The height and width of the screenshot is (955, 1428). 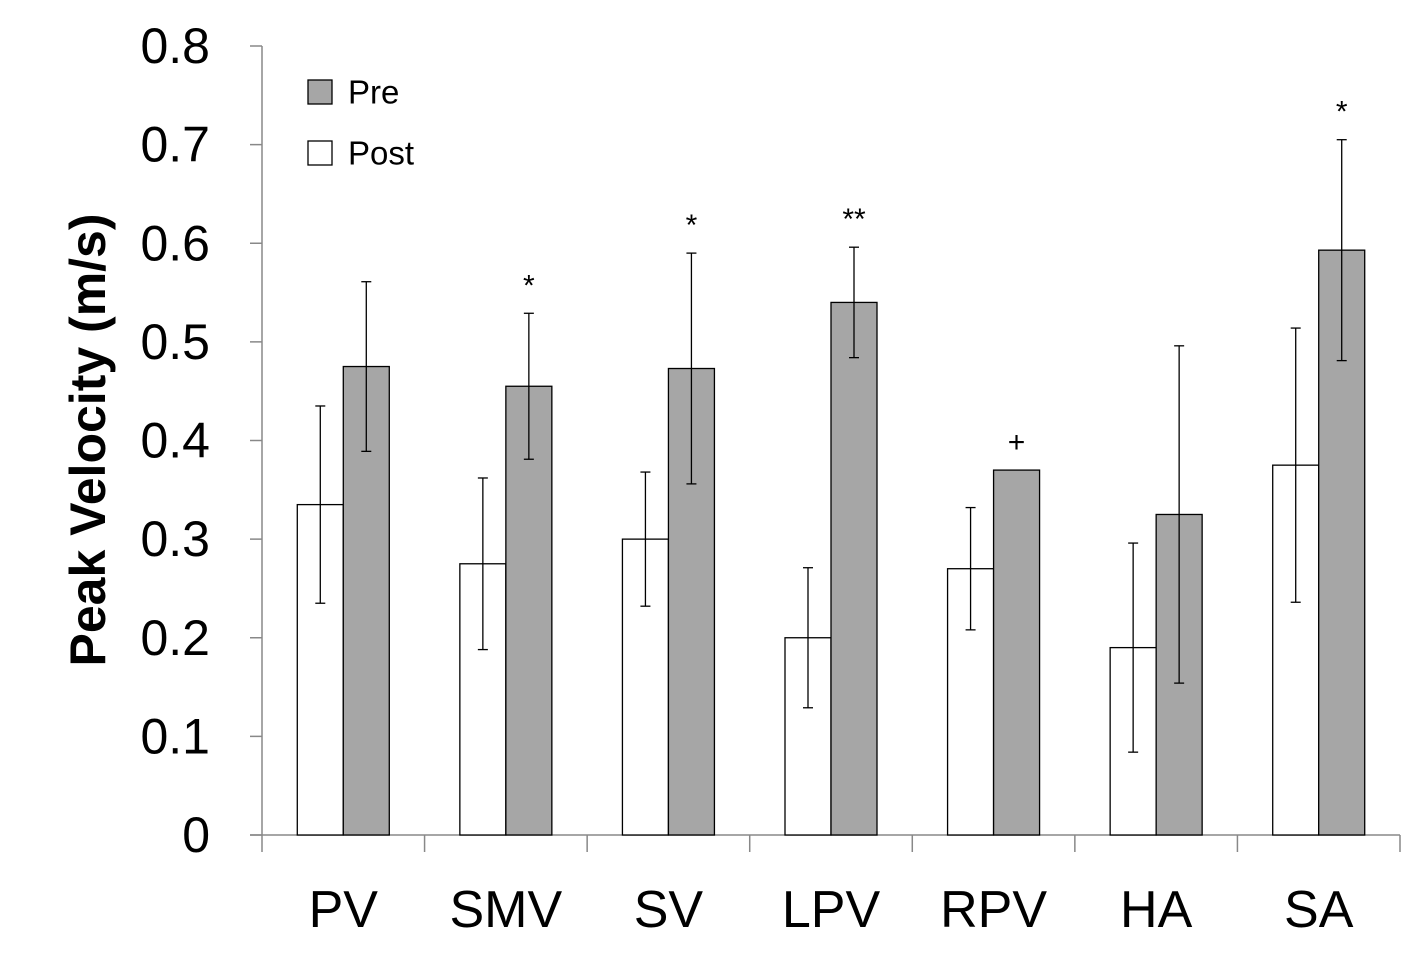 I want to click on y-tick-label: 0.5, so click(x=175, y=342).